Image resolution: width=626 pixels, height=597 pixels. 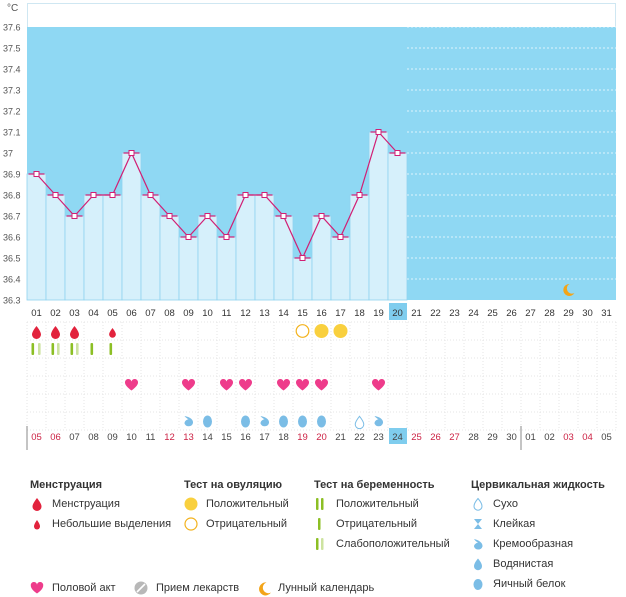 What do you see at coordinates (112, 333) in the screenshot?
I see `spotting-drop` at bounding box center [112, 333].